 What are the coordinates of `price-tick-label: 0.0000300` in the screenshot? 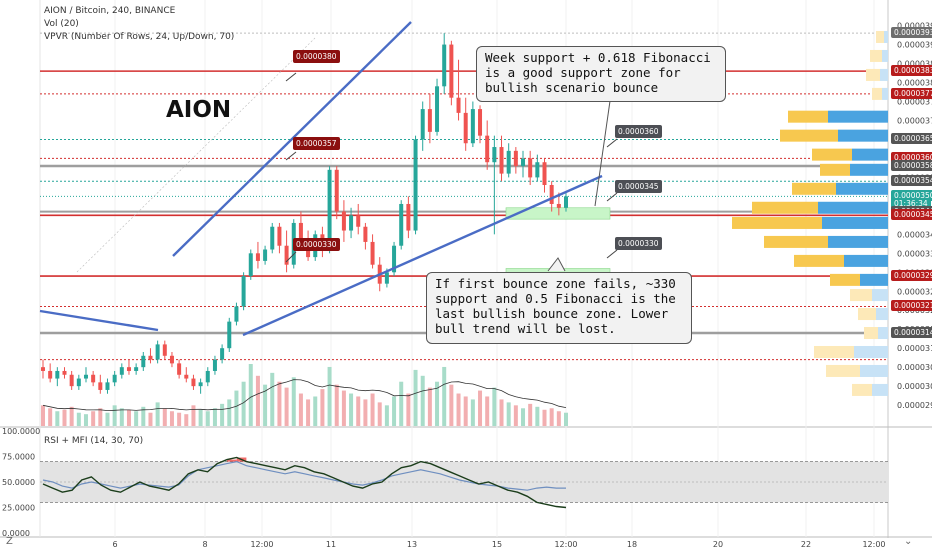 It's located at (914, 386).